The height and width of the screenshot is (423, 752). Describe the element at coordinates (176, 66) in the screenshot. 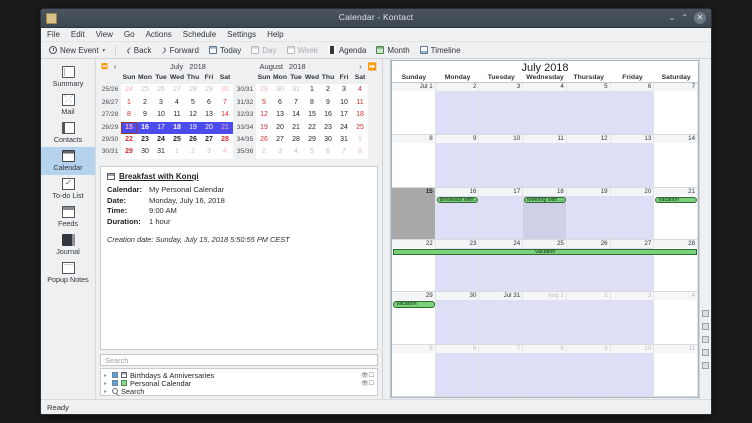

I see `minical-left-month: July` at that location.